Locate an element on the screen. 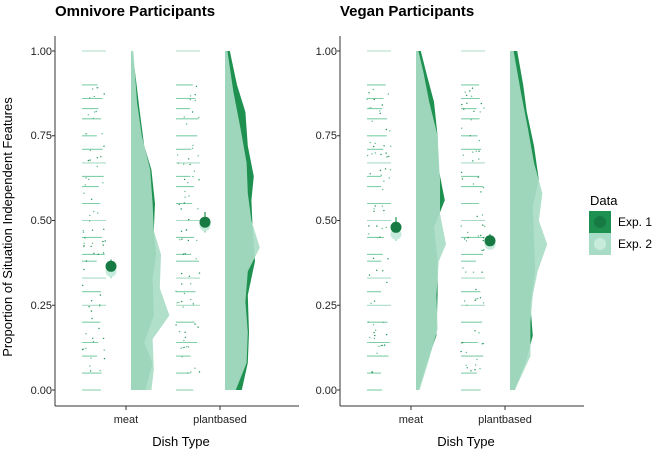  y-tick-label: 0.50 is located at coordinates (326, 221).